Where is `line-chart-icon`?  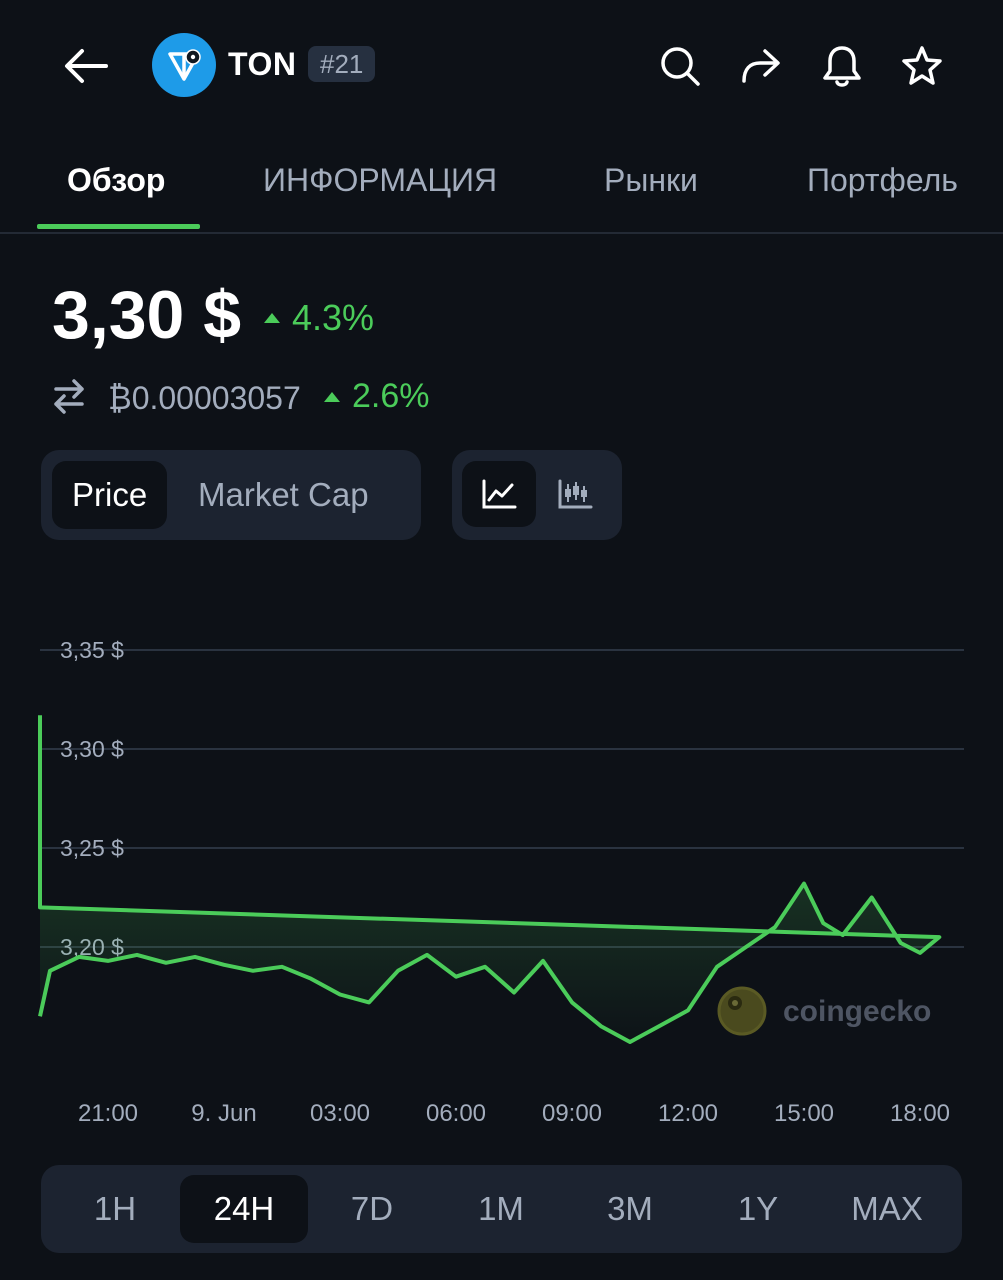 line-chart-icon is located at coordinates (499, 494).